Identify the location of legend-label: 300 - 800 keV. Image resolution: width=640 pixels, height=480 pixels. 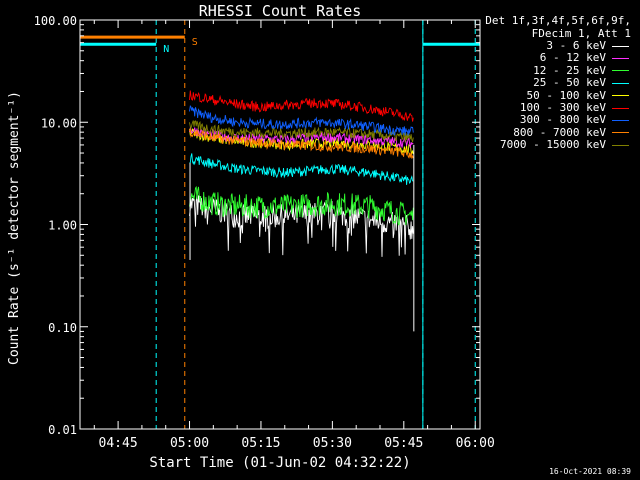
(562, 120).